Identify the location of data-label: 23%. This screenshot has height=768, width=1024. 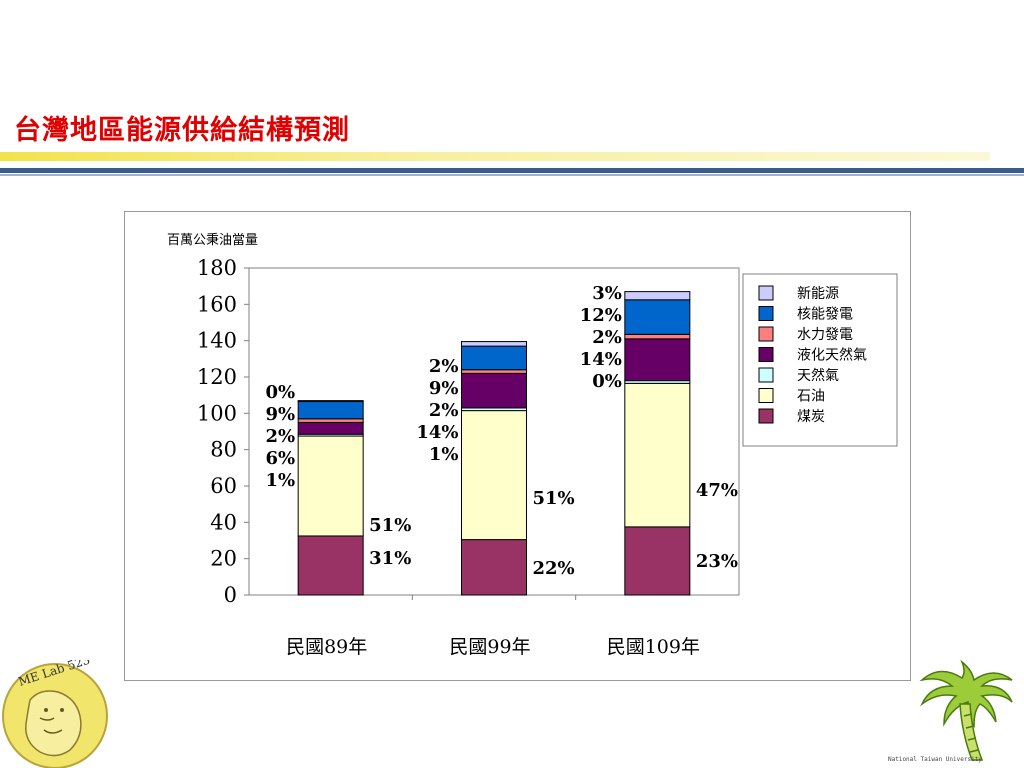
(717, 561).